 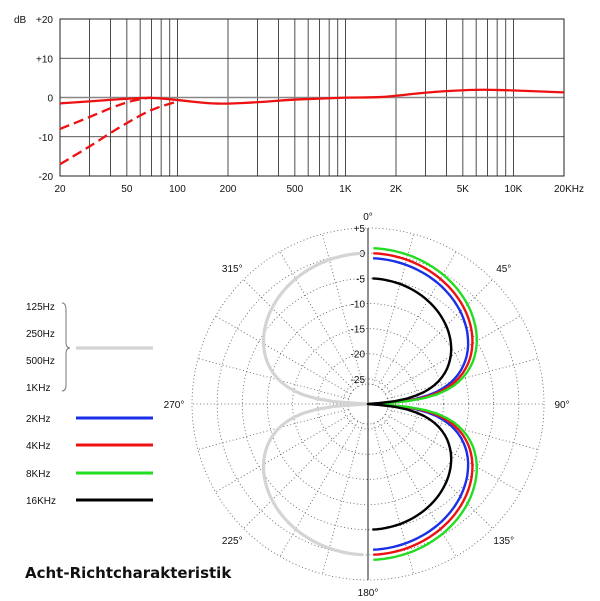 I want to click on x-tick-label: 10K, so click(x=514, y=189).